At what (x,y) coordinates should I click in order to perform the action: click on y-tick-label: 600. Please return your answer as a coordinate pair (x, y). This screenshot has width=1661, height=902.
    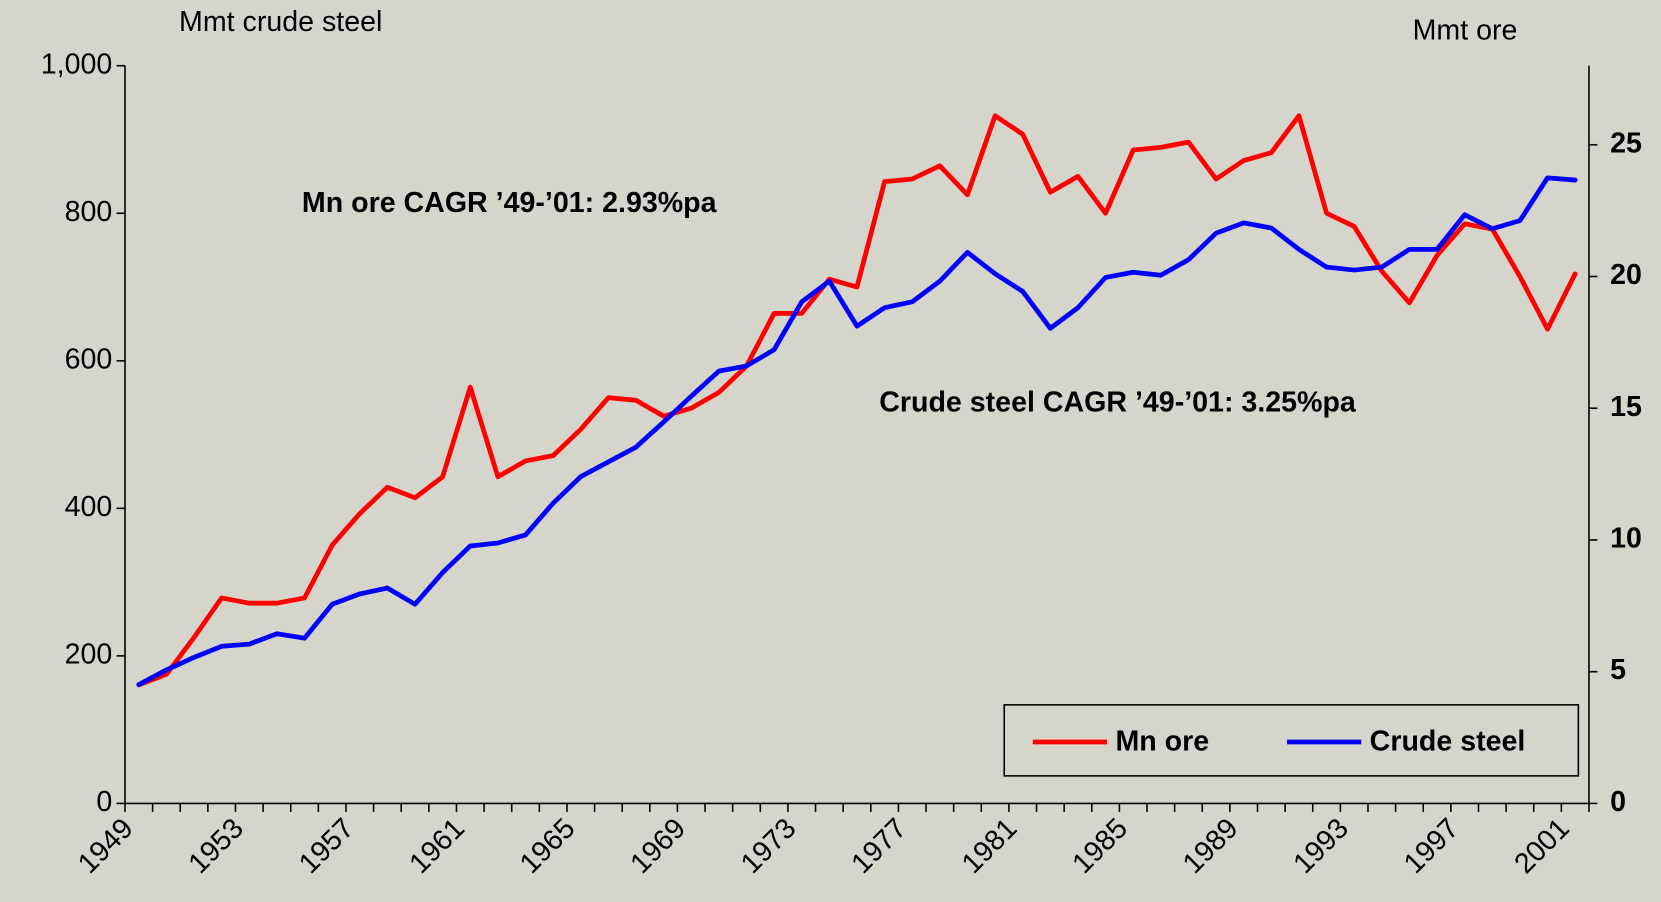
    Looking at the image, I should click on (89, 359).